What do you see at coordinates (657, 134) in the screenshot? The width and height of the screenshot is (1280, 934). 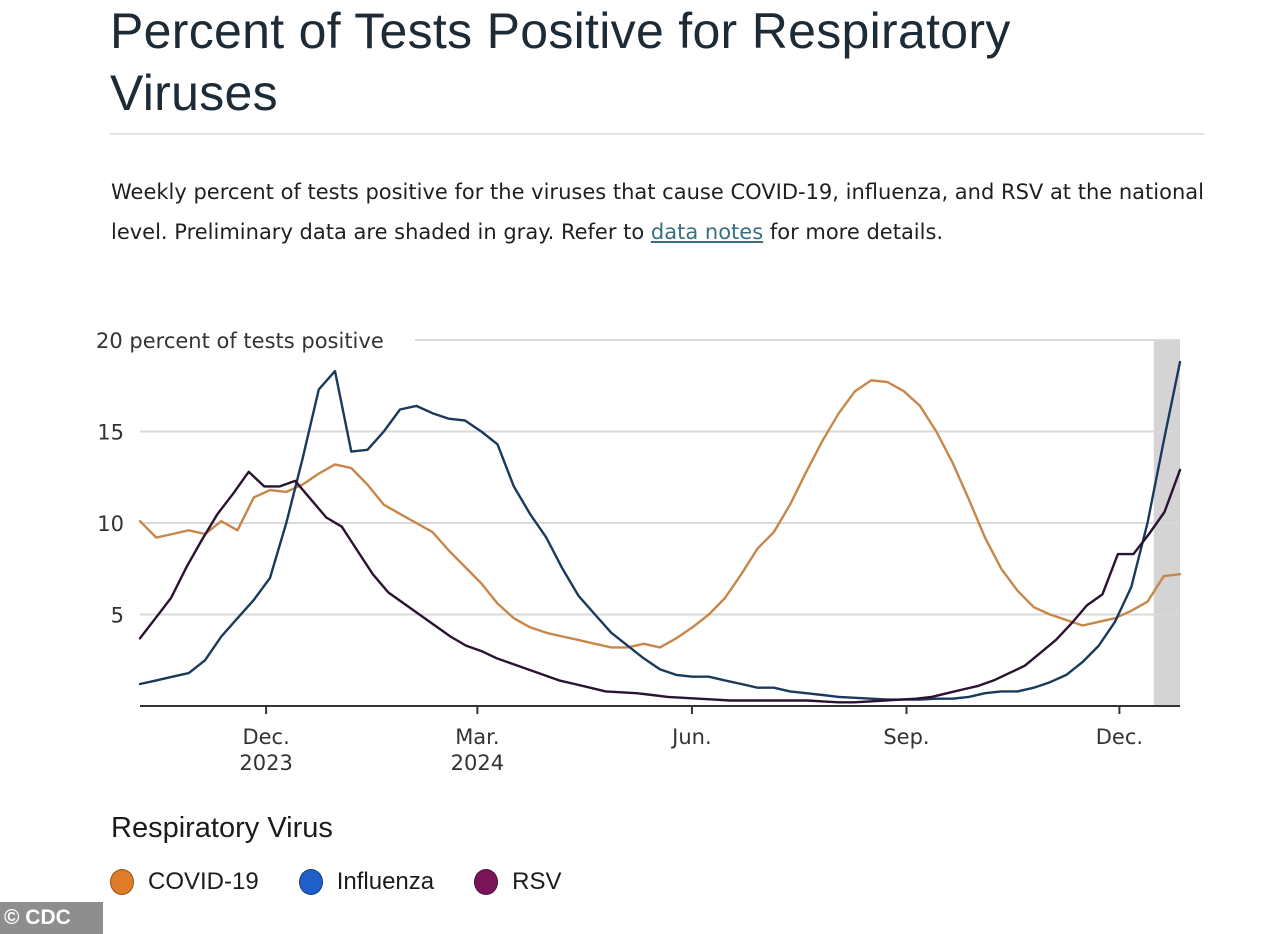 I see `title-divider` at bounding box center [657, 134].